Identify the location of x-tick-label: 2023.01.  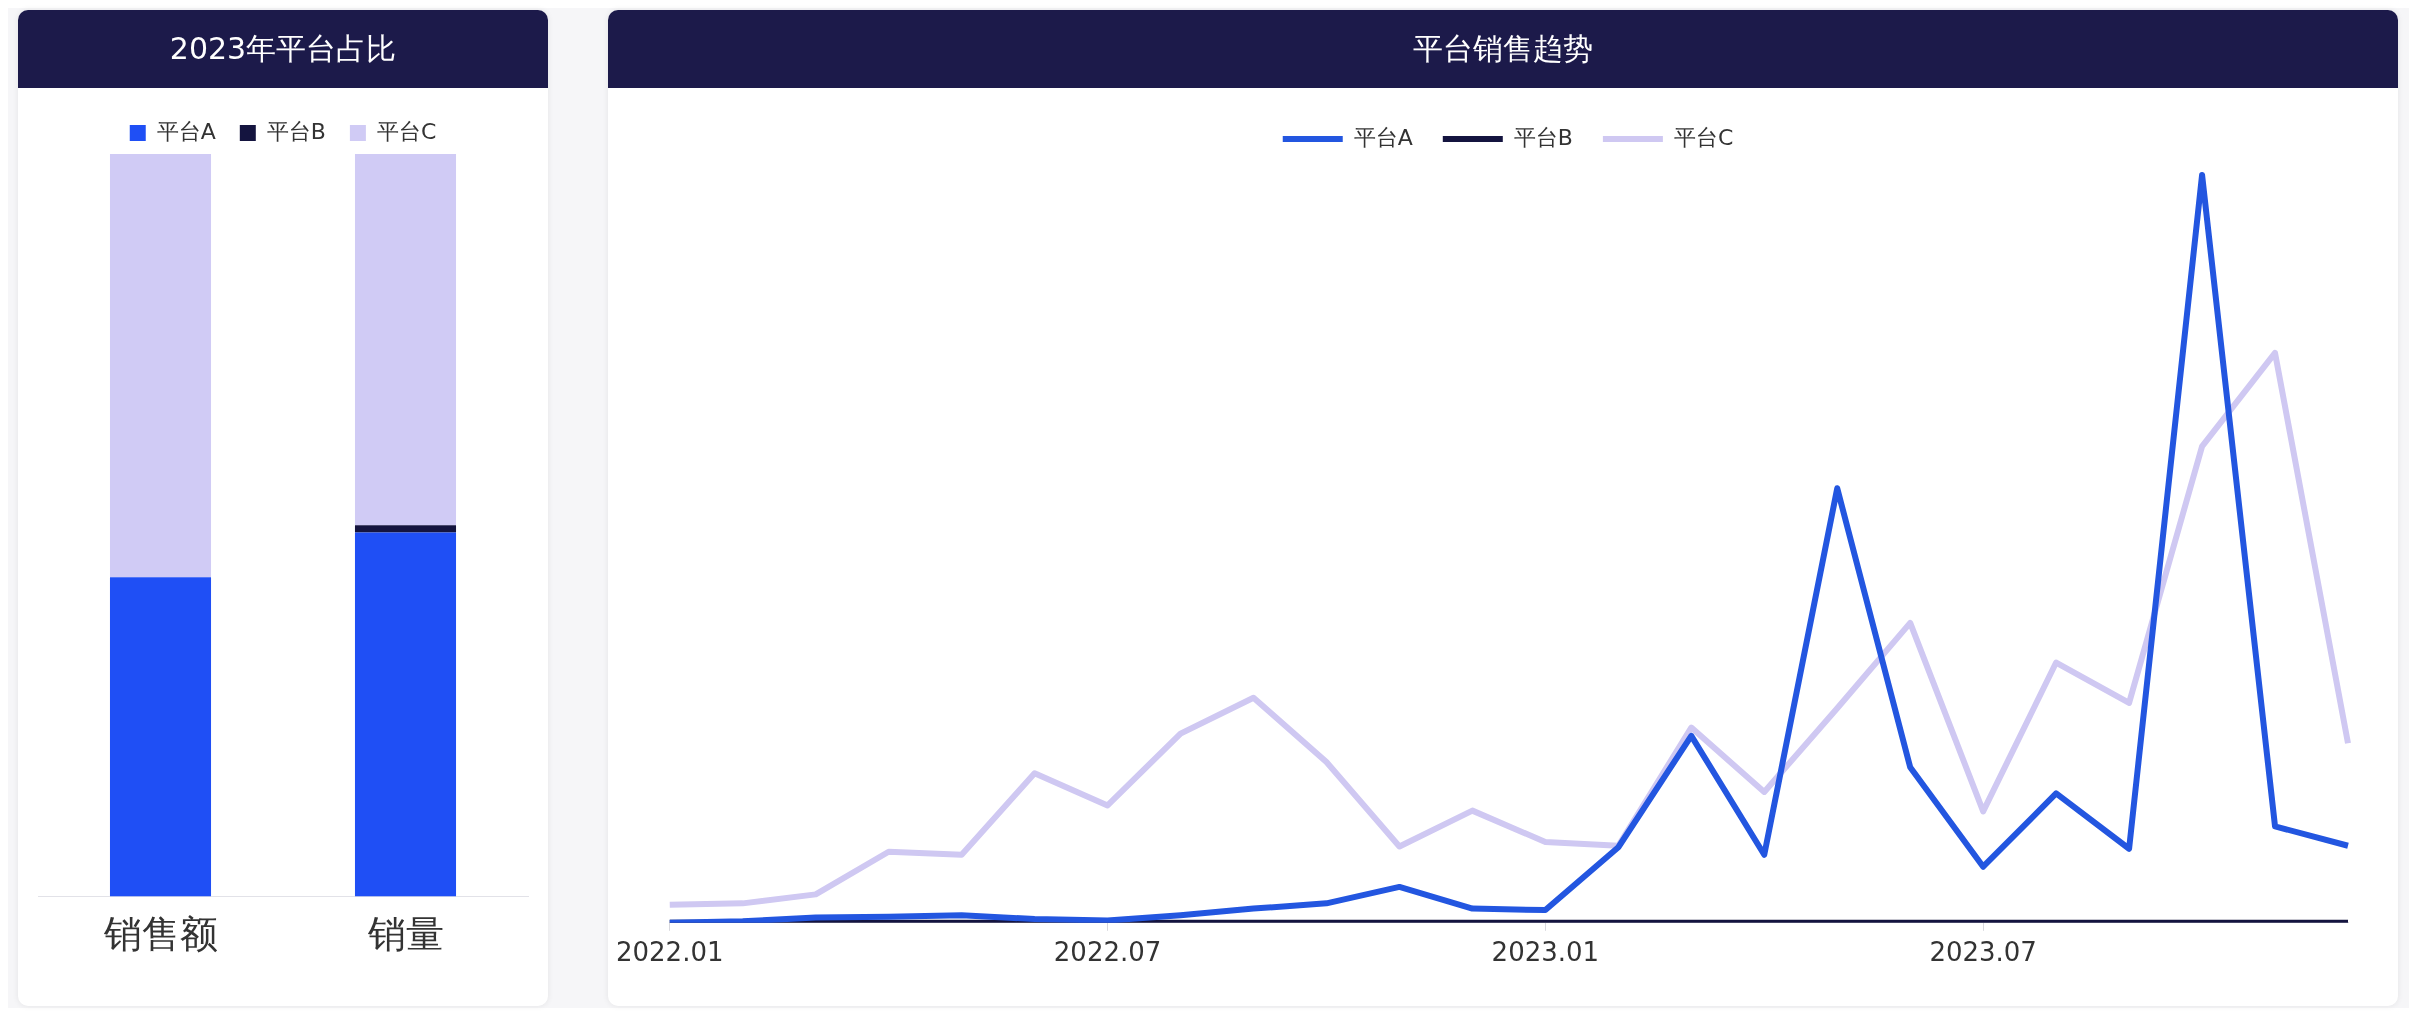
(1545, 952).